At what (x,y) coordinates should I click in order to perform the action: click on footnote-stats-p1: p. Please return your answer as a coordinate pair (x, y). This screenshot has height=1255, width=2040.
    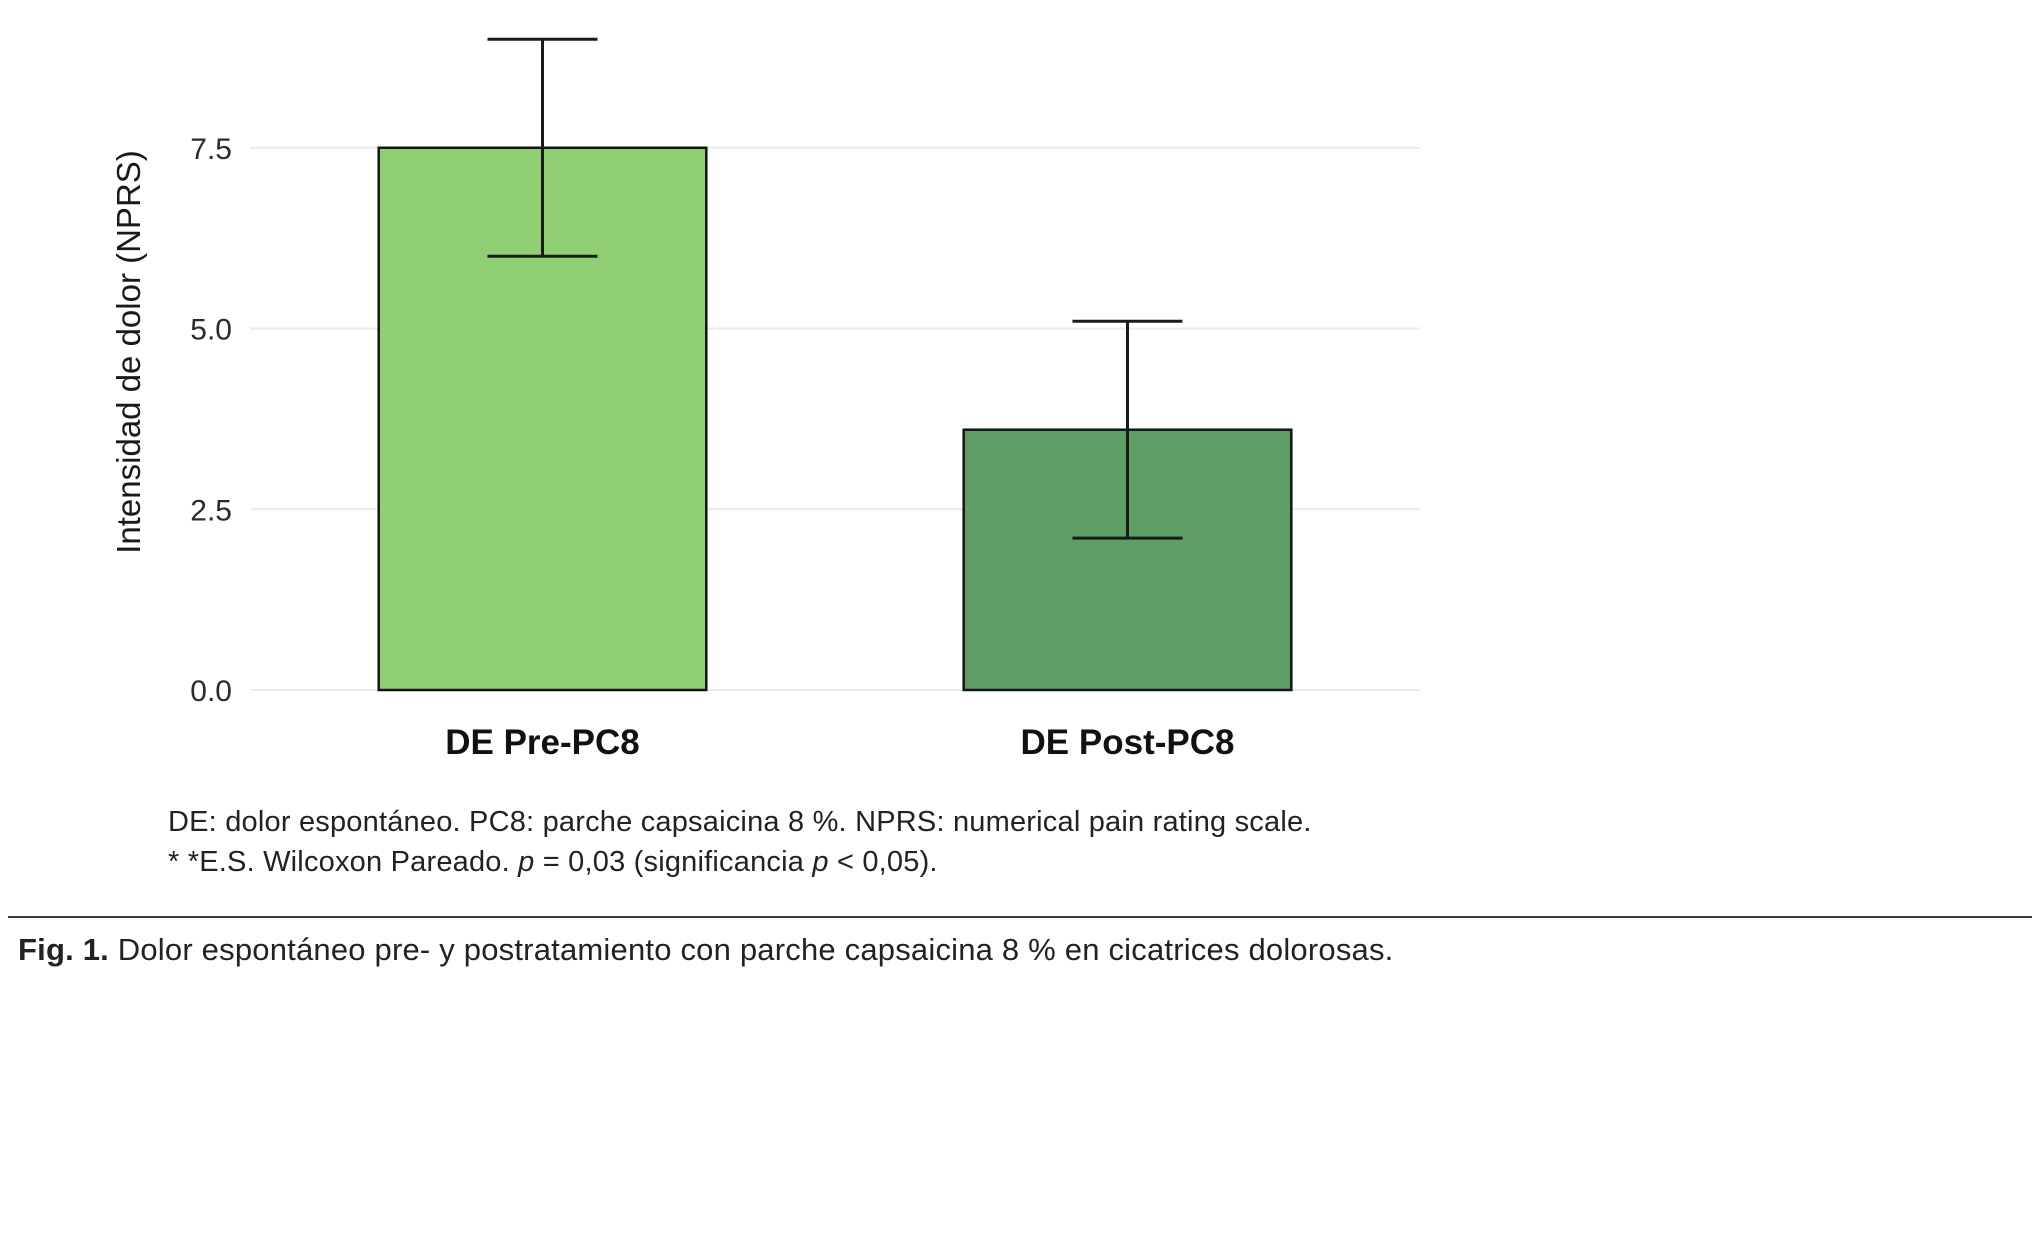
    Looking at the image, I should click on (526, 862).